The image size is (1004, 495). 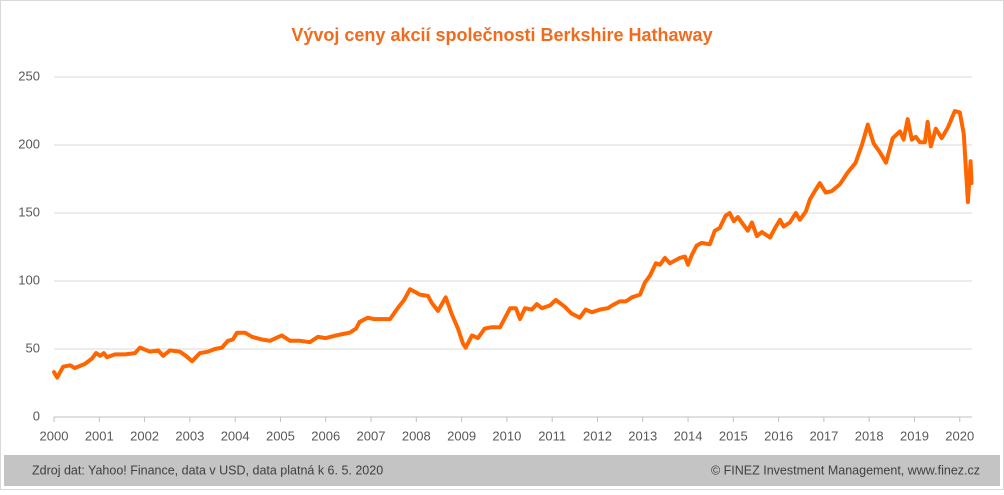 I want to click on x-tick-label: 2019, so click(x=914, y=435).